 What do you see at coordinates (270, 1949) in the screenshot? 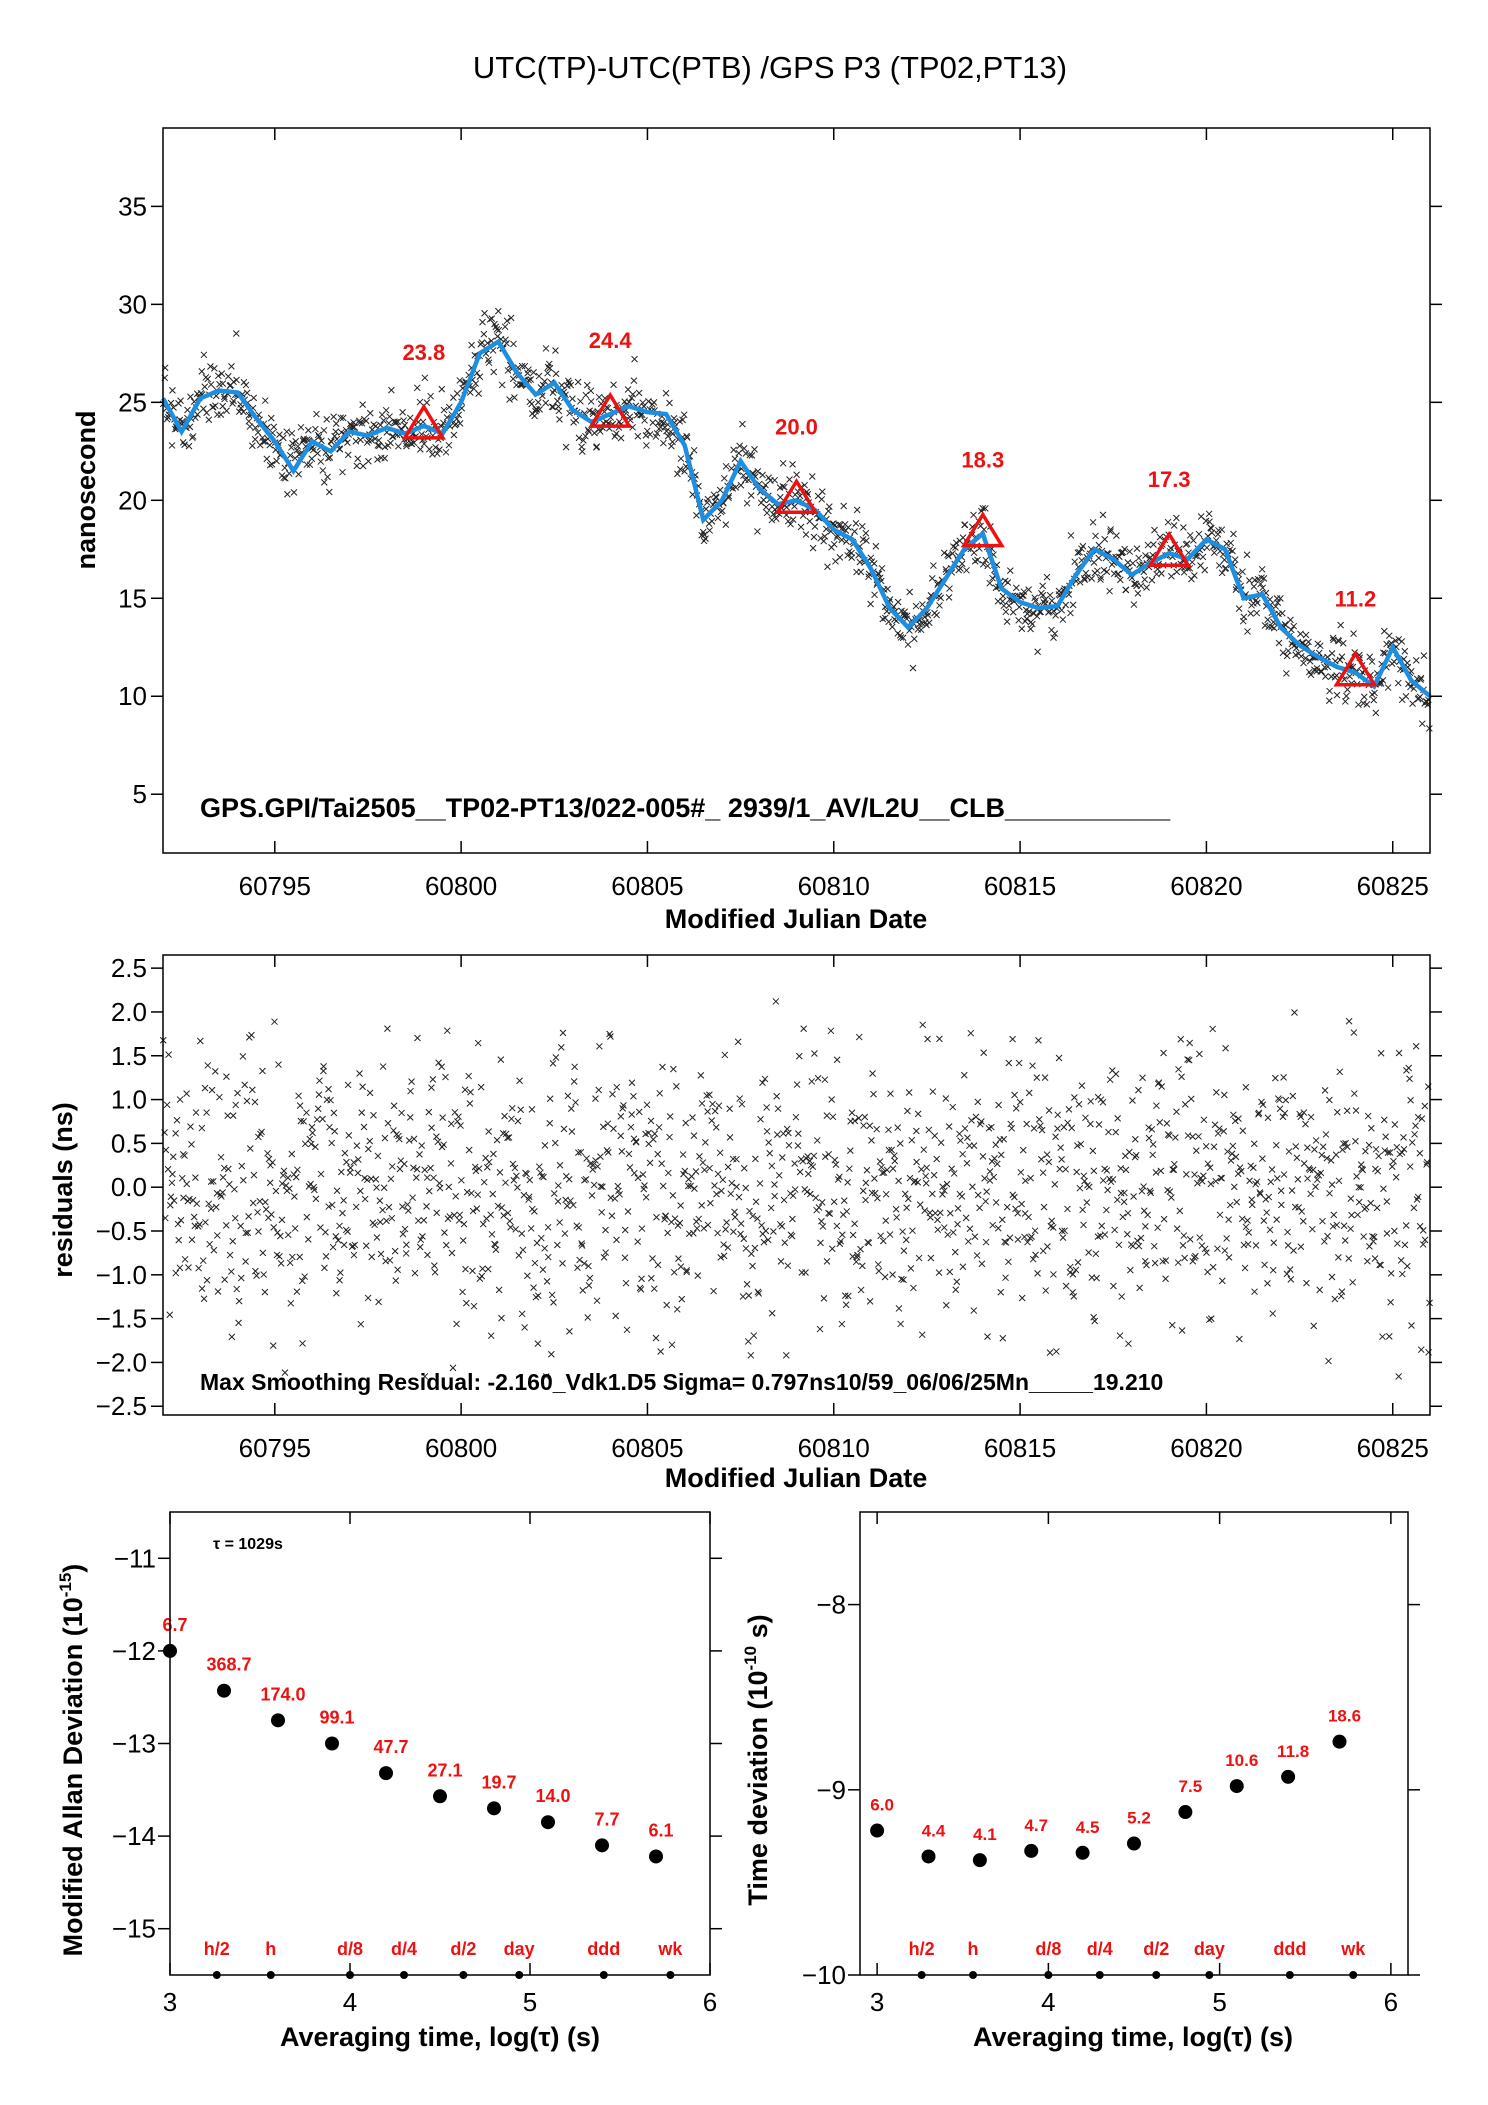
I see `p3-time-mark-label: h` at bounding box center [270, 1949].